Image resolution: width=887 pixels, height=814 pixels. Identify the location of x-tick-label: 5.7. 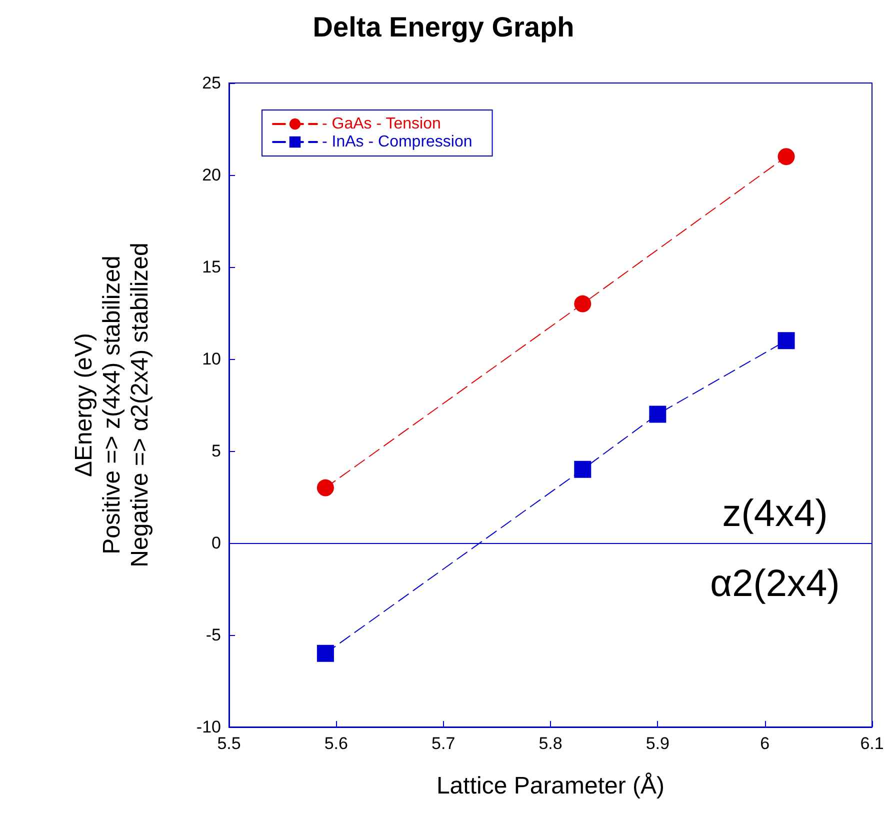
(444, 743).